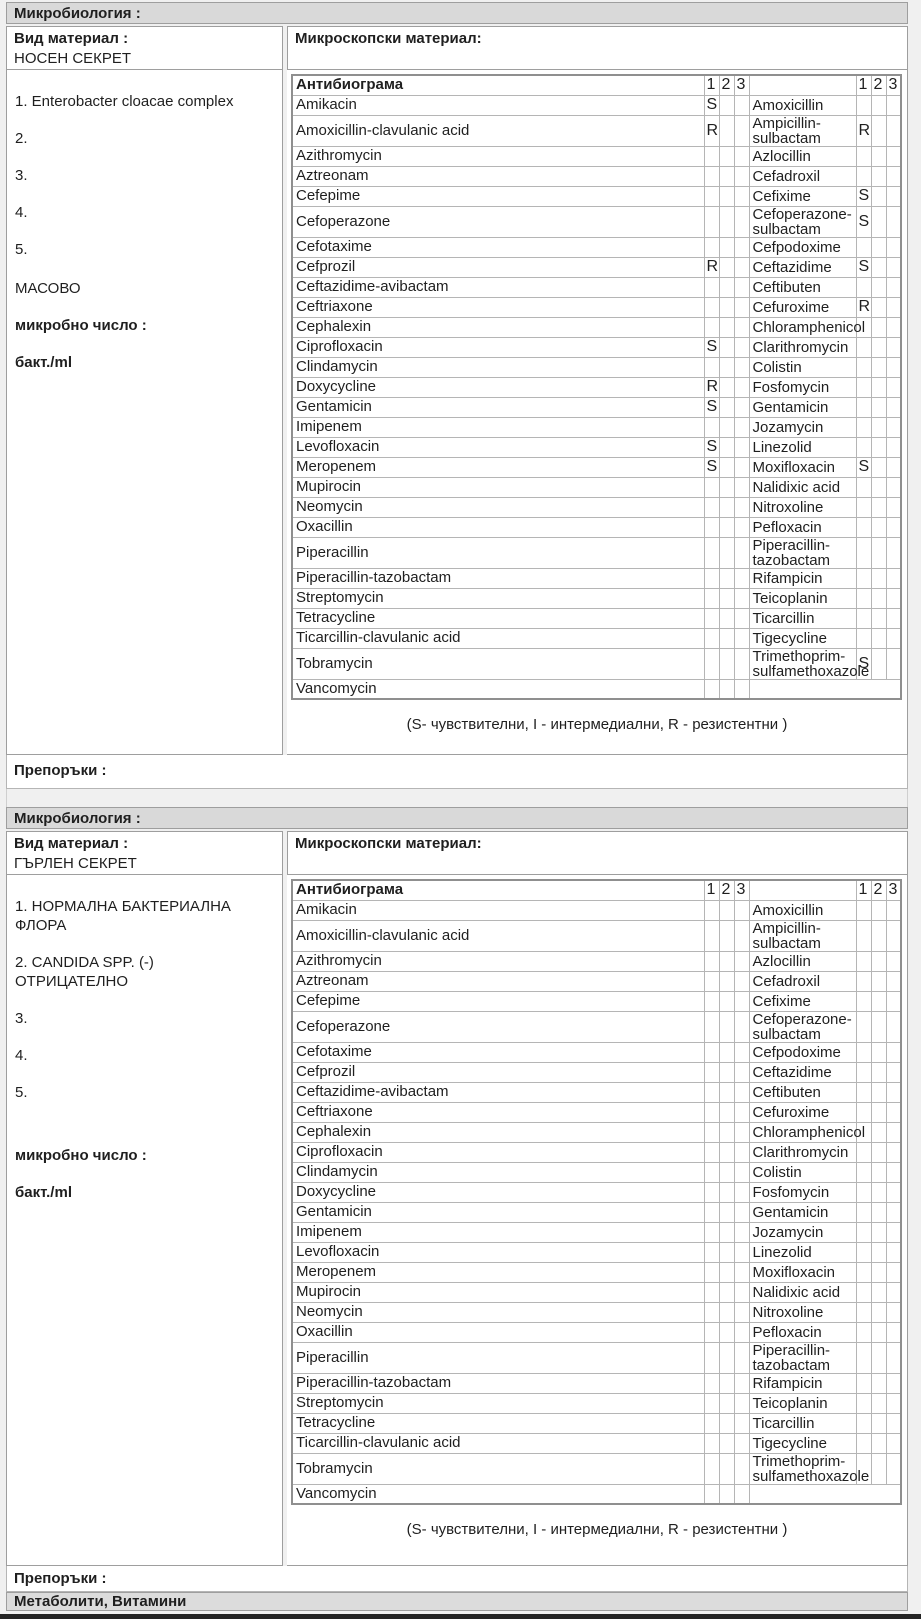 Image resolution: width=921 pixels, height=1619 pixels. What do you see at coordinates (802, 910) in the screenshot?
I see `antibiotic-name: Amoxicillin` at bounding box center [802, 910].